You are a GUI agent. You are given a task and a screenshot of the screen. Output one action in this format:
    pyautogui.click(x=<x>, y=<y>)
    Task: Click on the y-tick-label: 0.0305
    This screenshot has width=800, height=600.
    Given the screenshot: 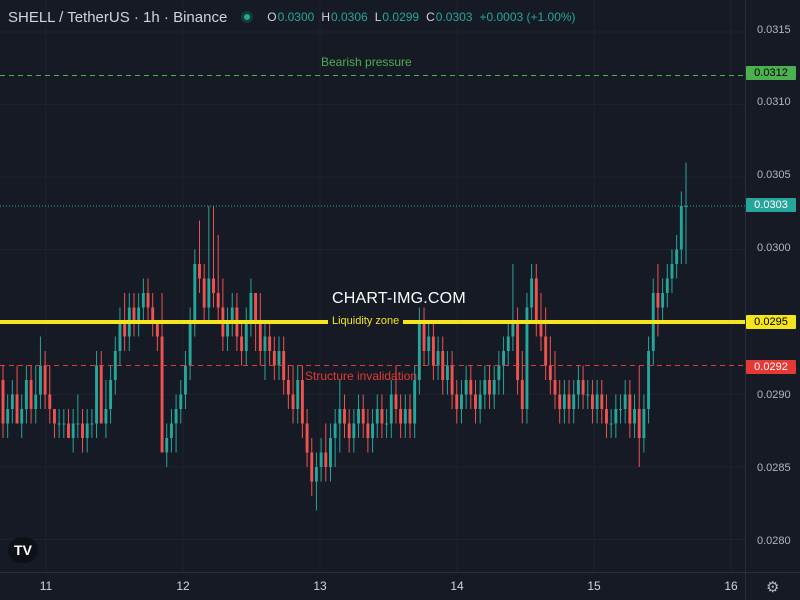 What is the action you would take?
    pyautogui.click(x=774, y=175)
    